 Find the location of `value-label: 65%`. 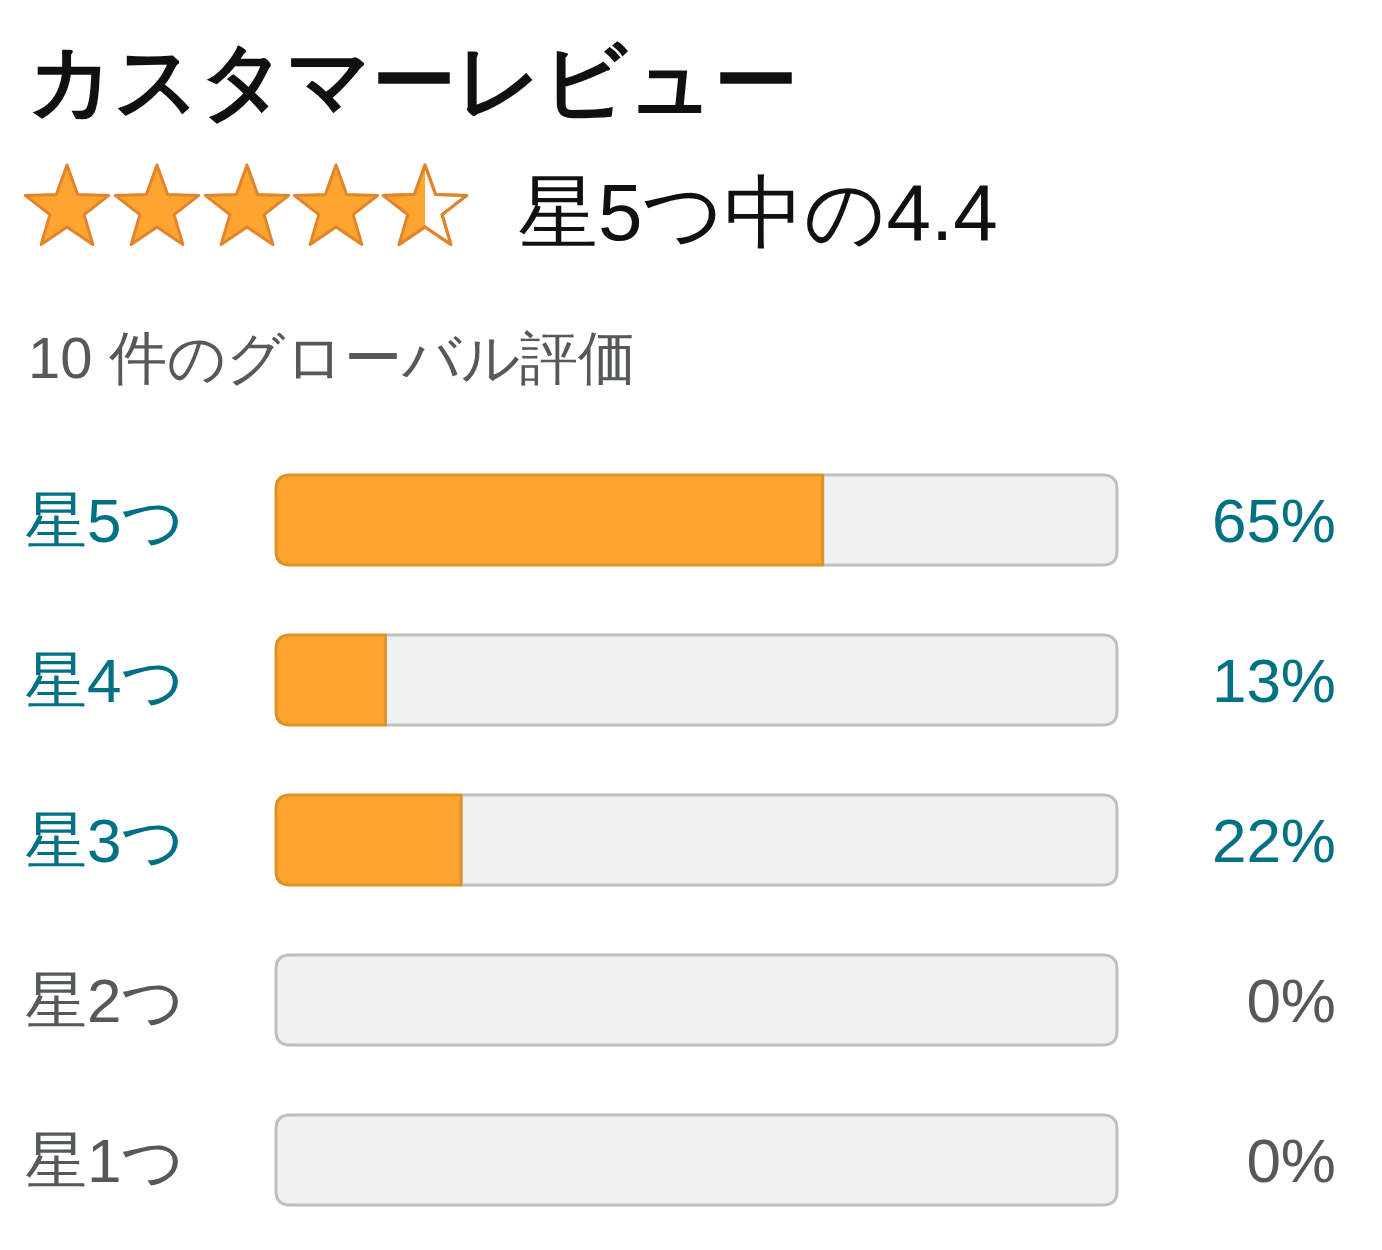

value-label: 65% is located at coordinates (1273, 520).